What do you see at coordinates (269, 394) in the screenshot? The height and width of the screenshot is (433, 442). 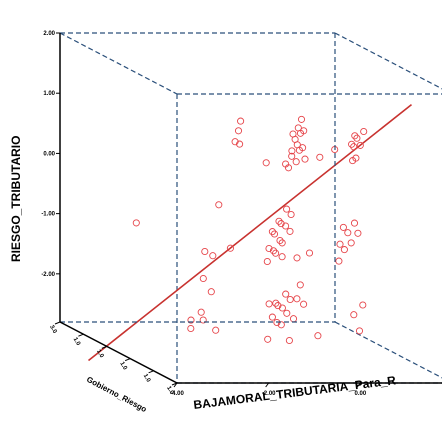 I see `x-tick-label: -2.00` at bounding box center [269, 394].